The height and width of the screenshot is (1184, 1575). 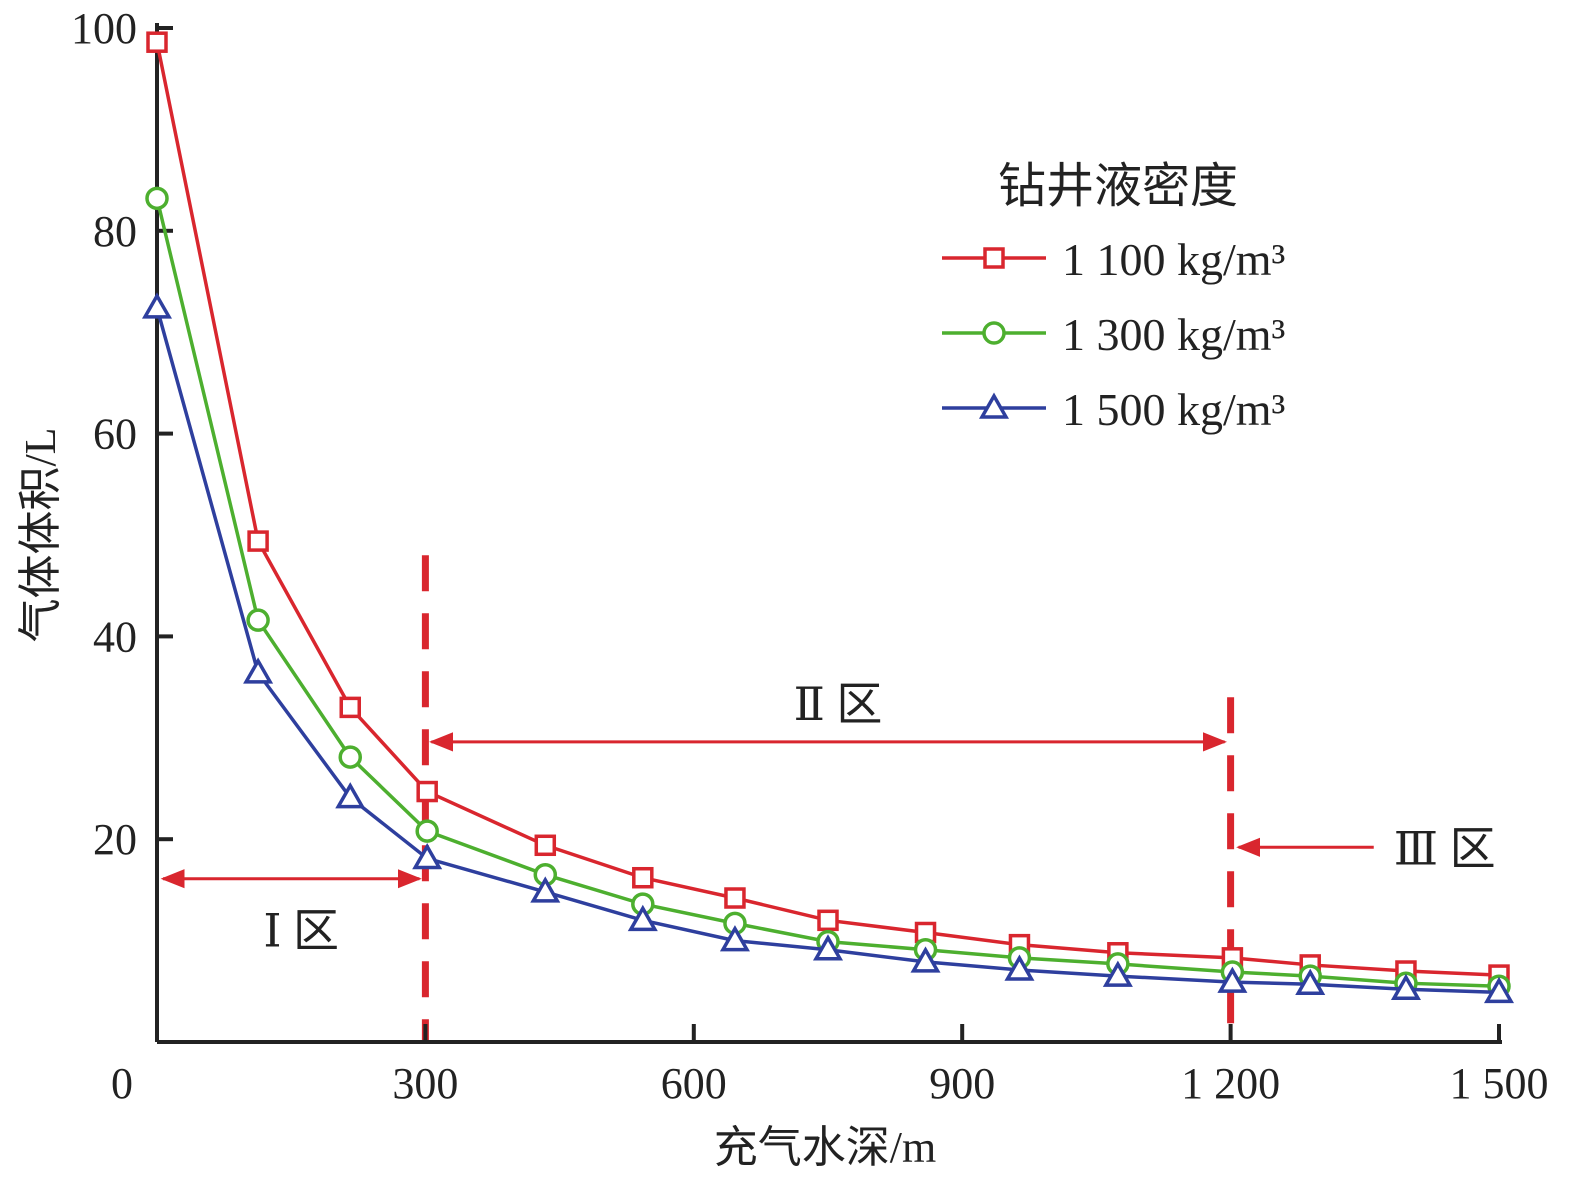 I want to click on zone-label: Ⅱ 区, so click(x=838, y=704).